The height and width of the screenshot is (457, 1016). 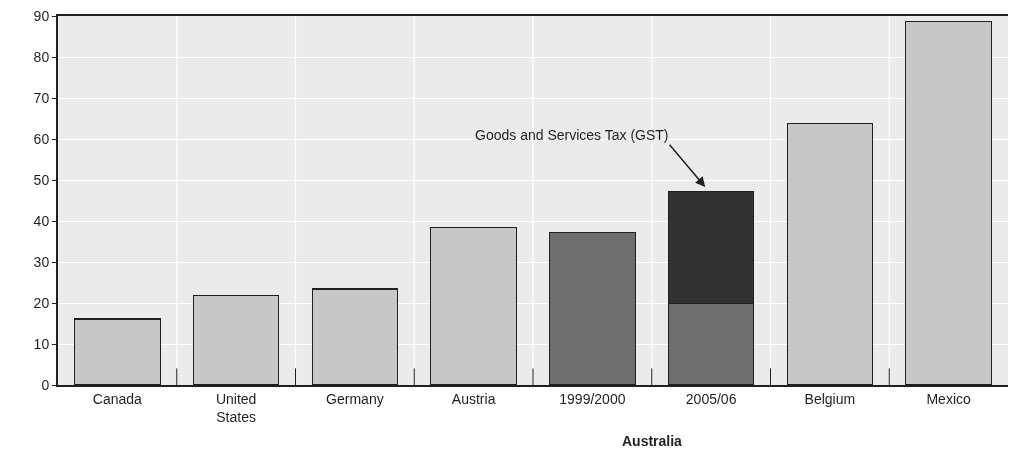 I want to click on annotation: Goods and Services Tax (GST), so click(x=572, y=135).